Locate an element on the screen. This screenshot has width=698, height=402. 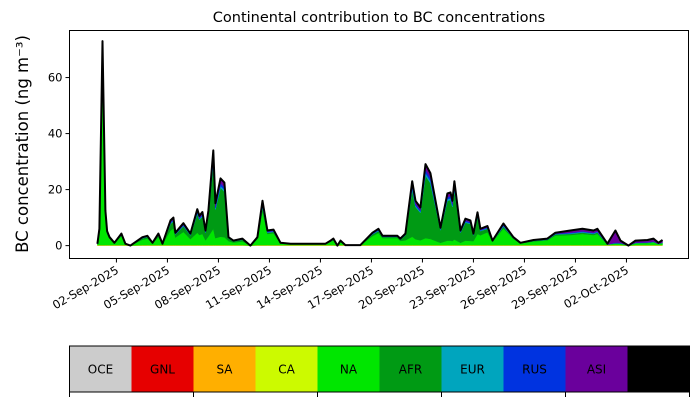
legend-label-rus: RUS is located at coordinates (534, 370).